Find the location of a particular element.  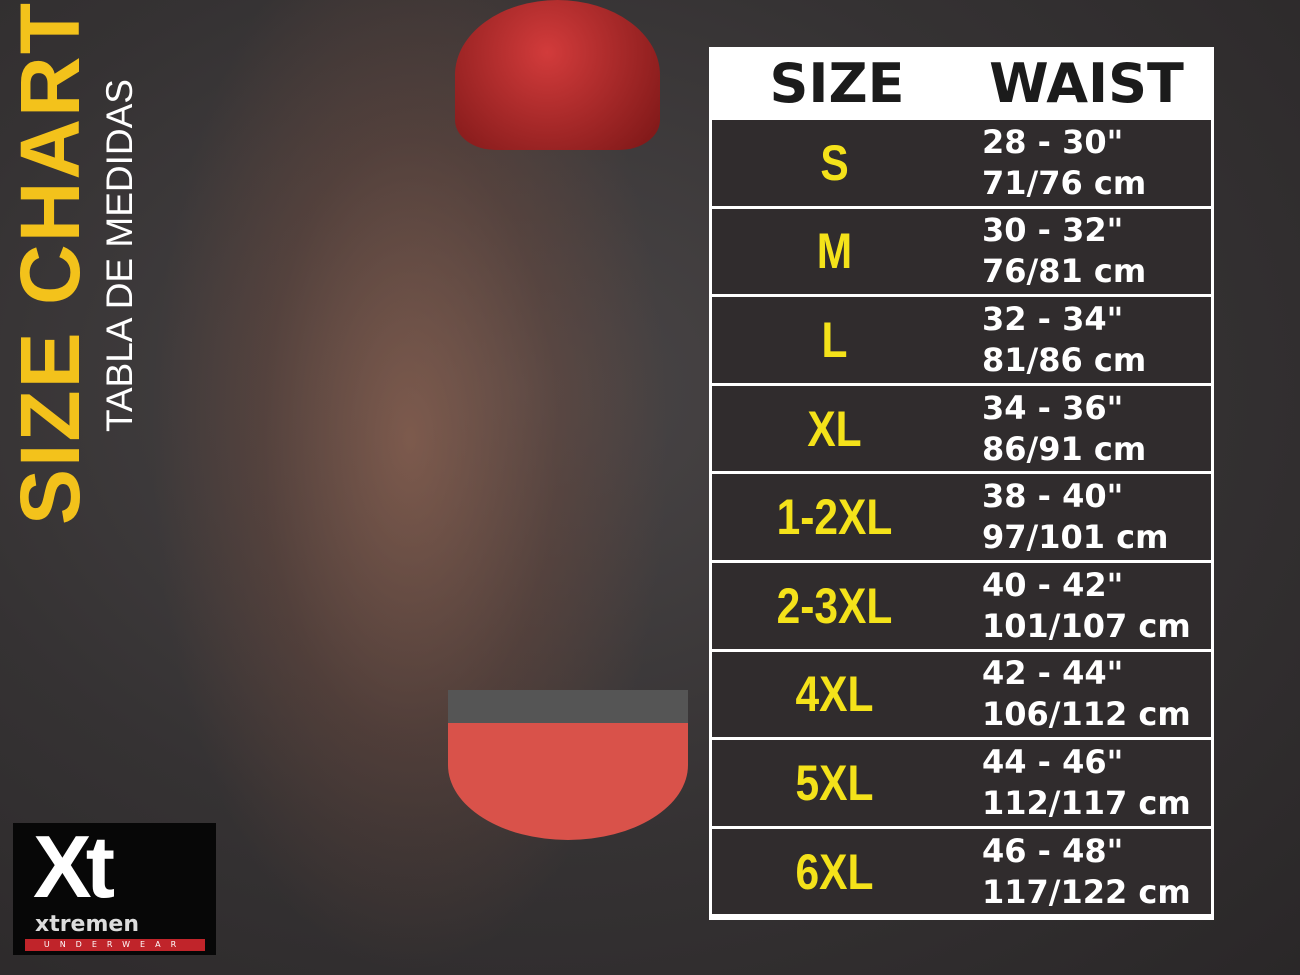

brand-logo: Xt xtremen UNDERWEAR is located at coordinates (114, 889).